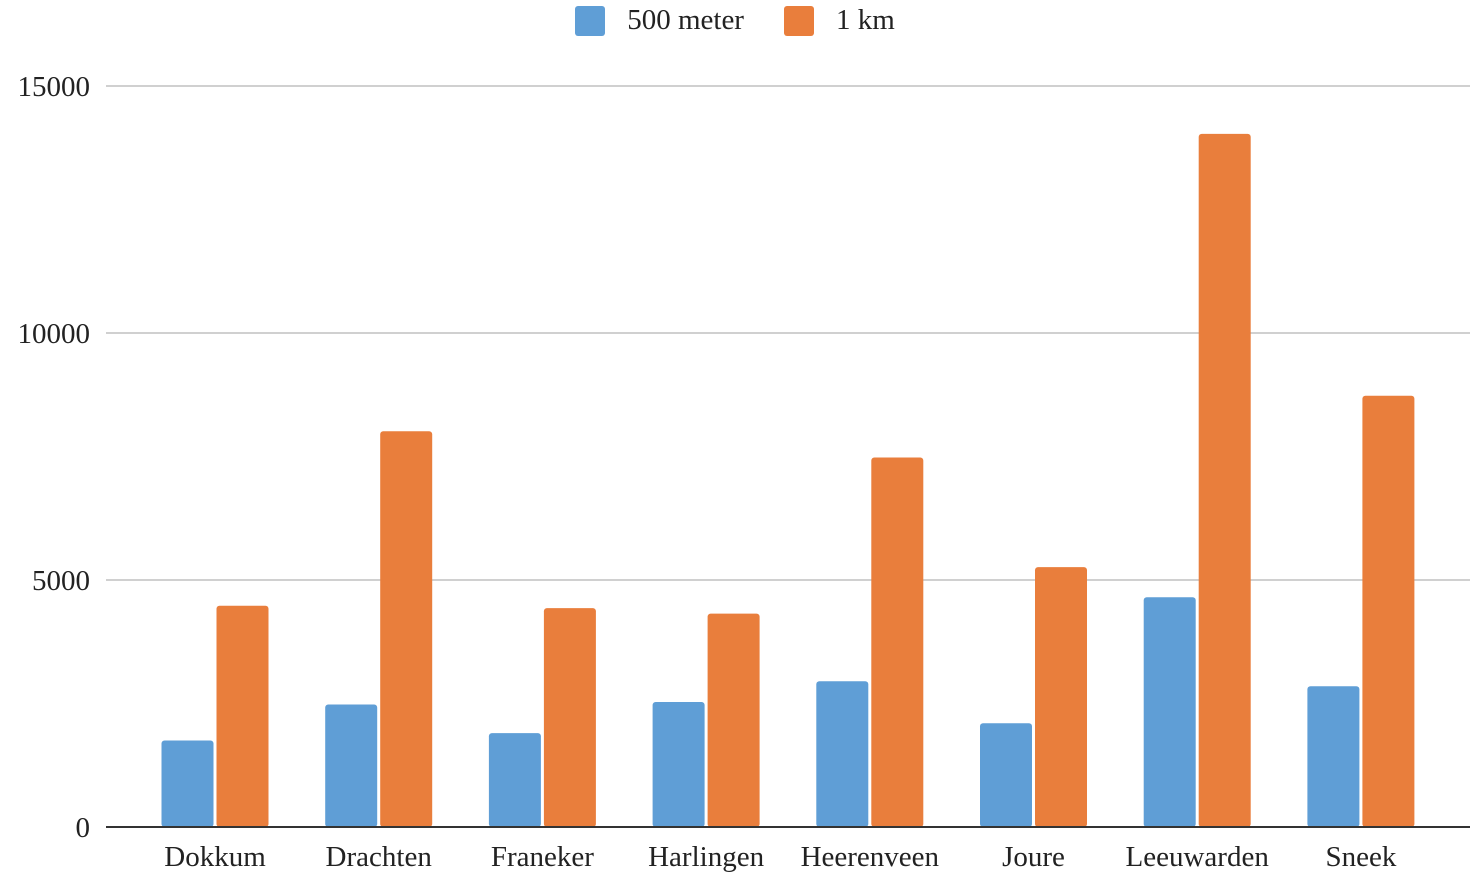  I want to click on legend-item-500-meter: 500 meter, so click(659, 20).